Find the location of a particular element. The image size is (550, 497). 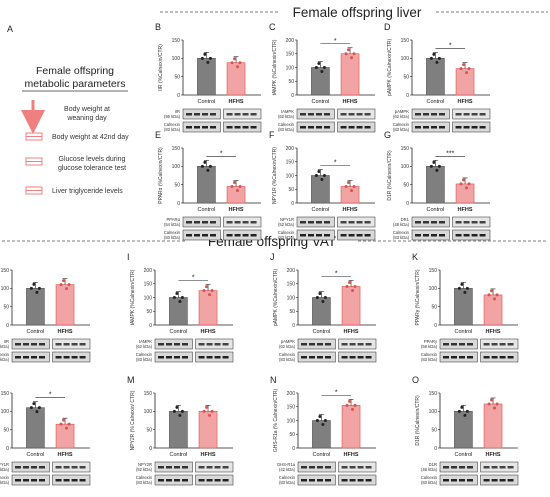

blot-target-kda: (62 kDa) is located at coordinates (401, 116).